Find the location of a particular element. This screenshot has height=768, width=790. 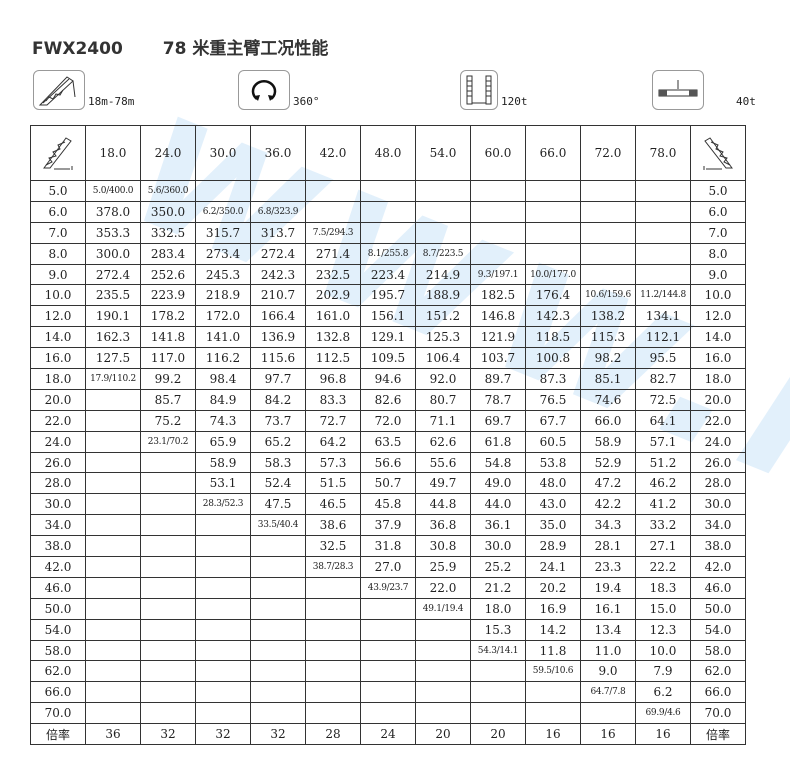

load-cell: 42.2 is located at coordinates (608, 504).